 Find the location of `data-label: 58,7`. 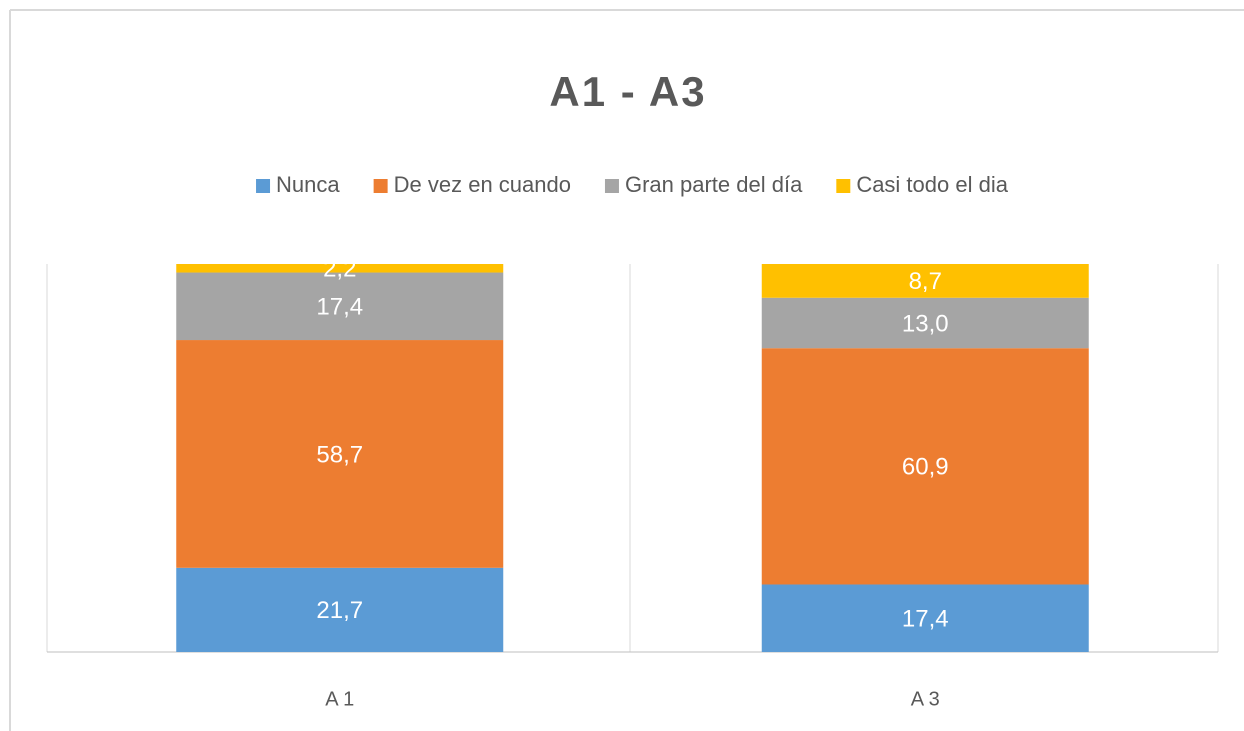

data-label: 58,7 is located at coordinates (339, 454).